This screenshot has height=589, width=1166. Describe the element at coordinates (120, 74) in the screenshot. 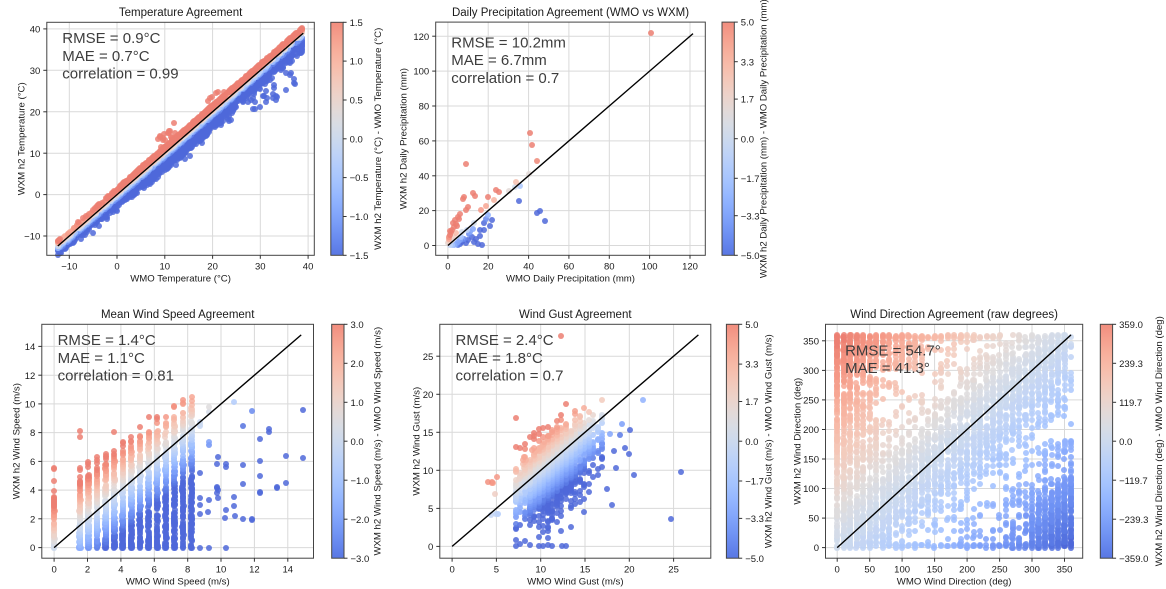

I see `svg-text: correlation = 0.99` at that location.